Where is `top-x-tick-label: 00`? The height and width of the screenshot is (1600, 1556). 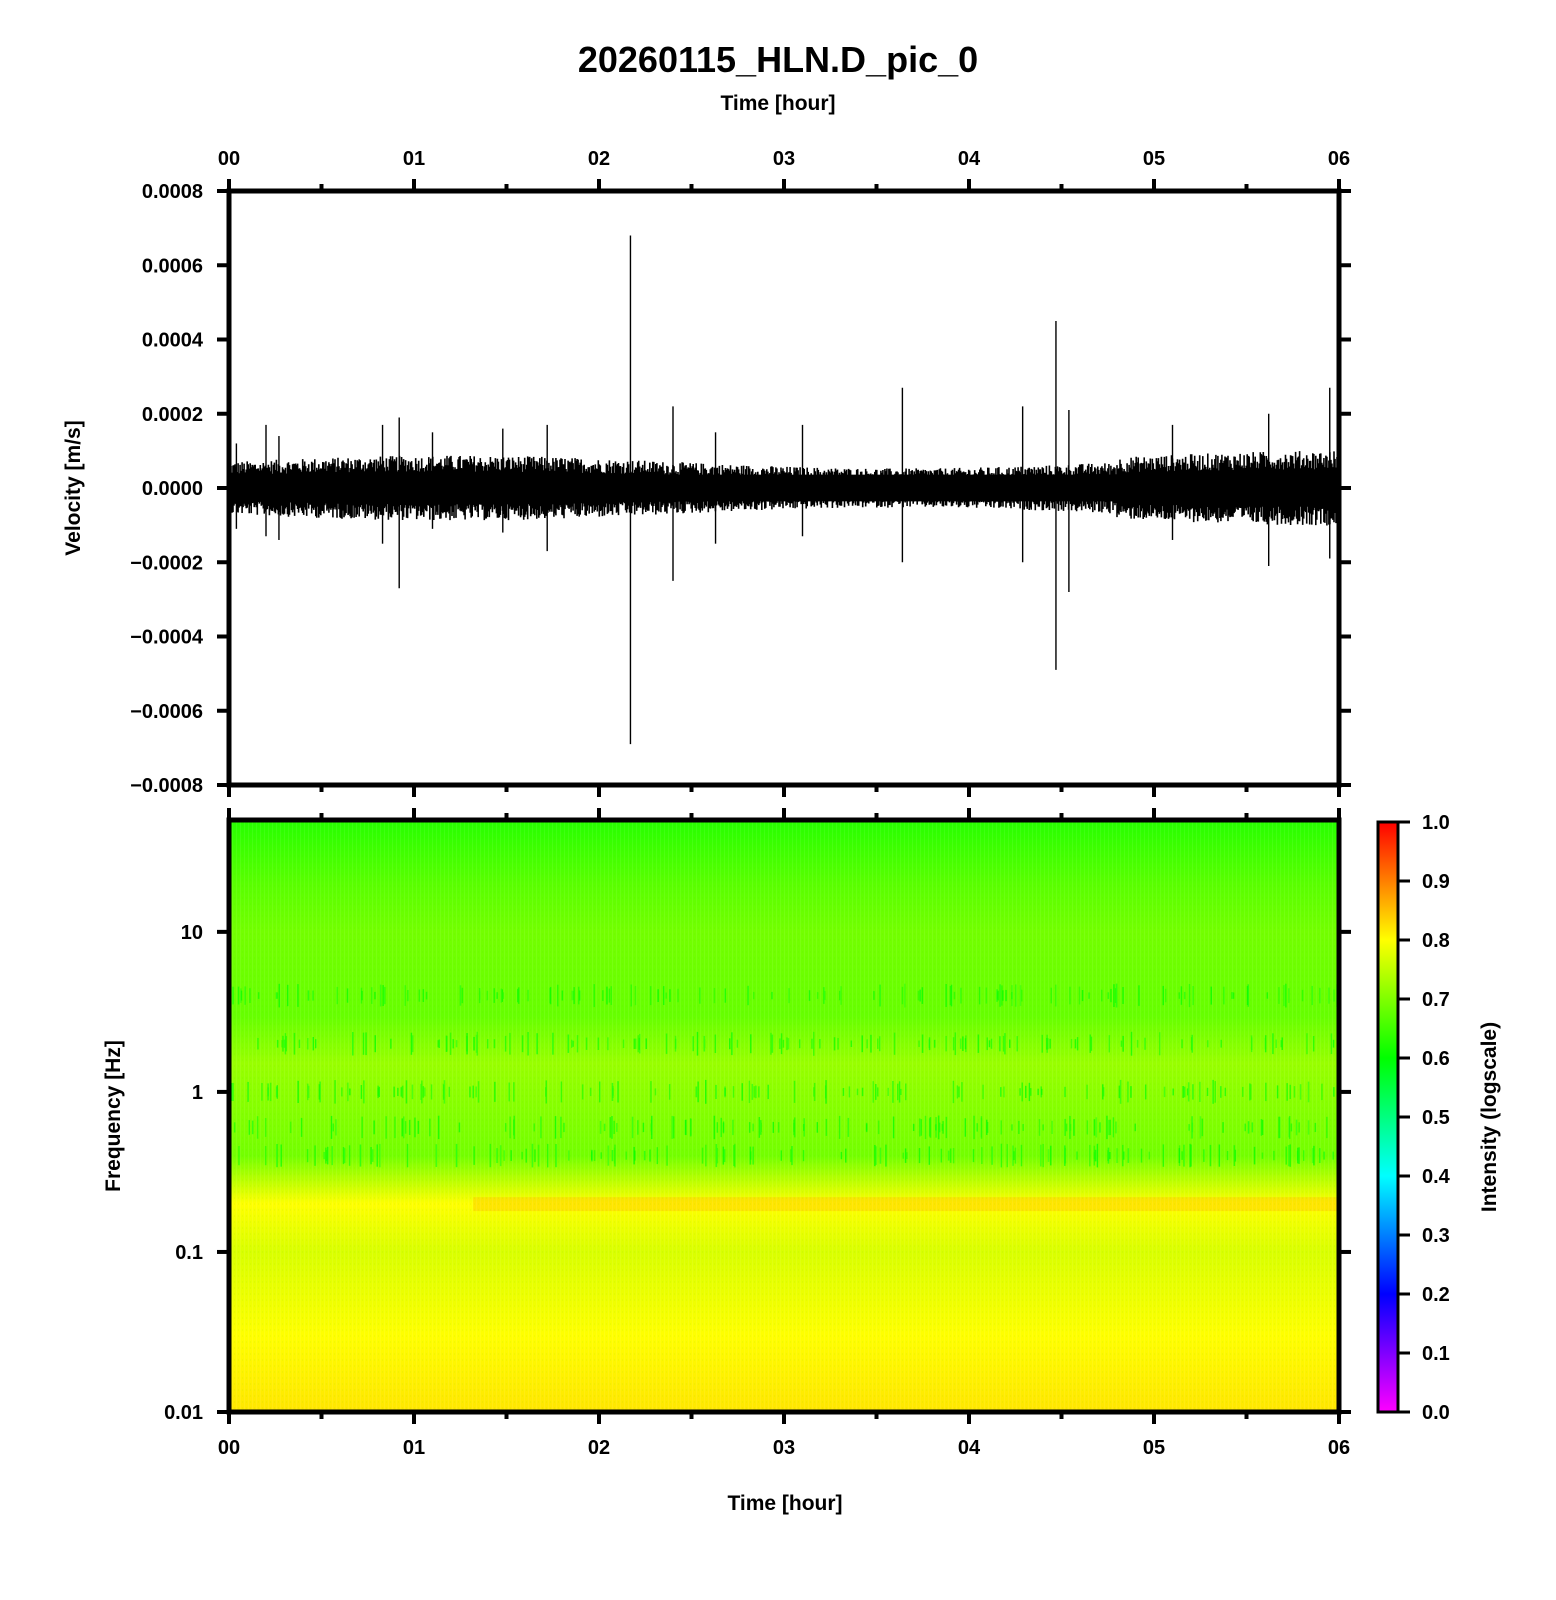
top-x-tick-label: 00 is located at coordinates (229, 159).